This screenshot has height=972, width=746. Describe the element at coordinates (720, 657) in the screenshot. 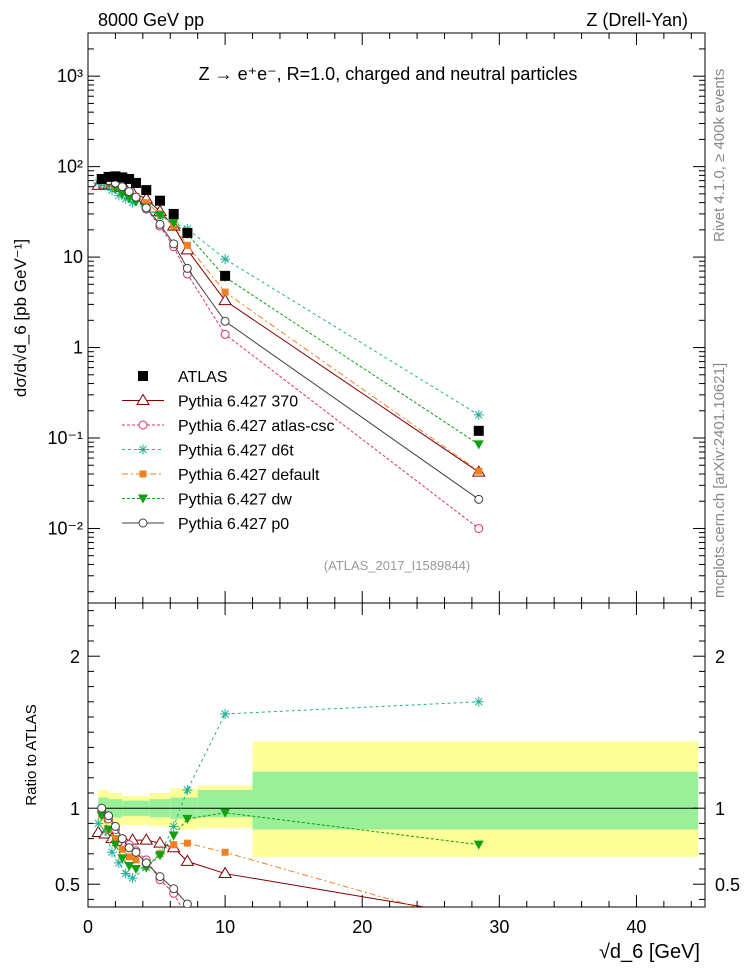

I see `ratio-y-tick-label-right: 2` at that location.